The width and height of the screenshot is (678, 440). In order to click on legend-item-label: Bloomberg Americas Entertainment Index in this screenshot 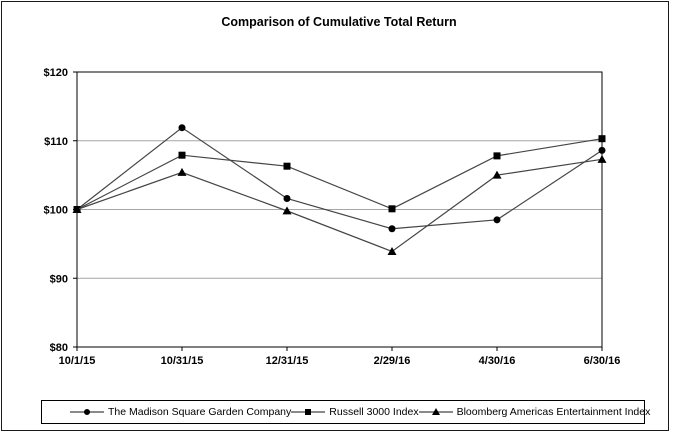, I will do `click(553, 412)`.